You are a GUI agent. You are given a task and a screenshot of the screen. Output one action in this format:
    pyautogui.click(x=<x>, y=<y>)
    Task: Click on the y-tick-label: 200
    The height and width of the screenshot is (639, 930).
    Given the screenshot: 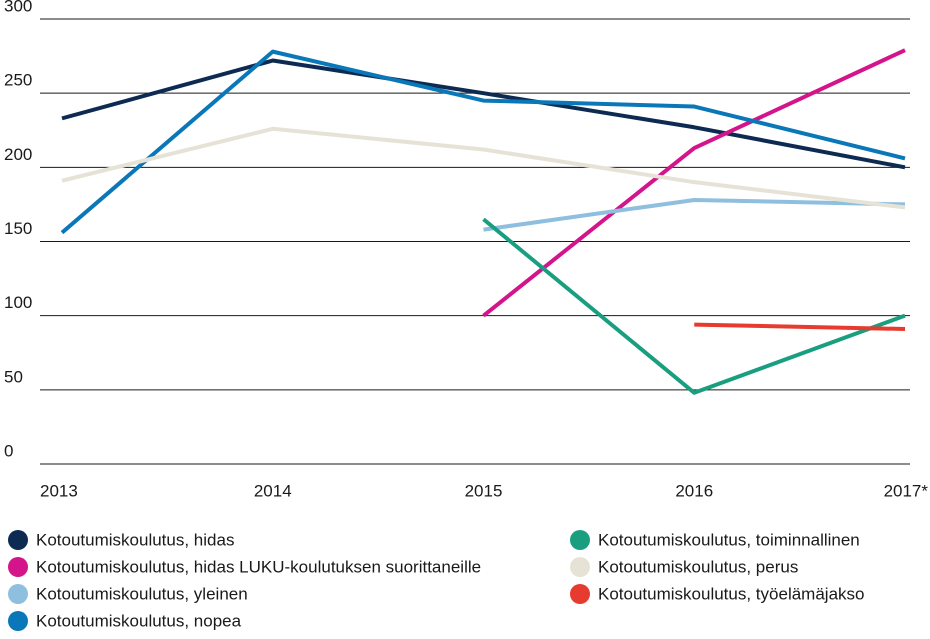 What is the action you would take?
    pyautogui.click(x=18, y=154)
    